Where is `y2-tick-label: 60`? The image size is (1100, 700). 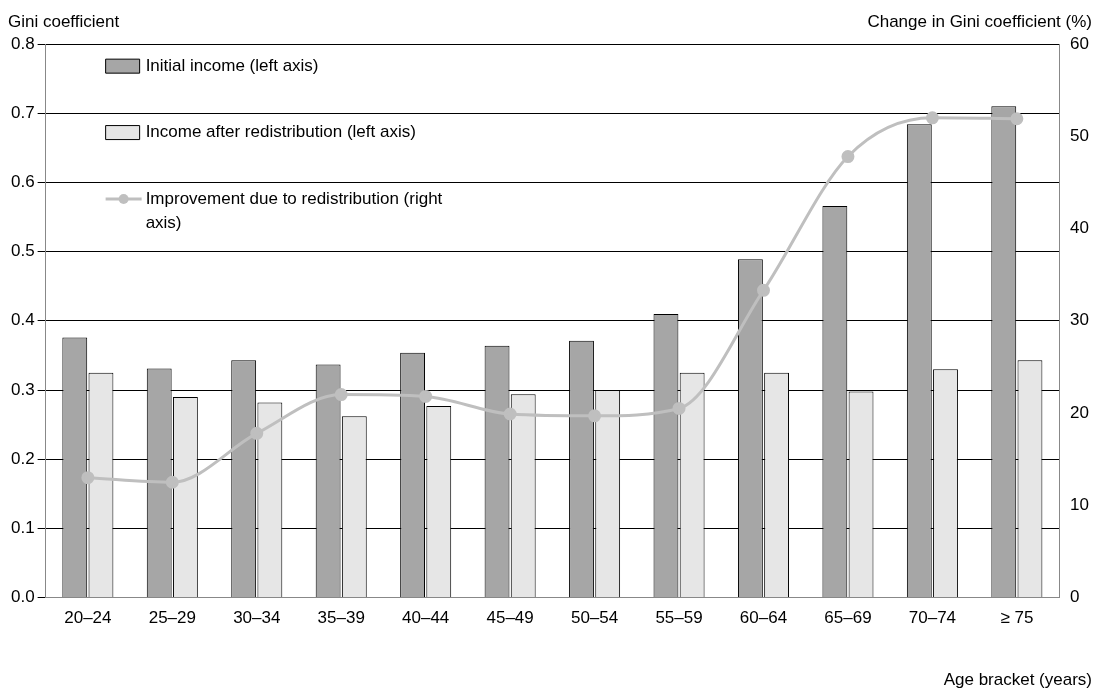 y2-tick-label: 60 is located at coordinates (1080, 43).